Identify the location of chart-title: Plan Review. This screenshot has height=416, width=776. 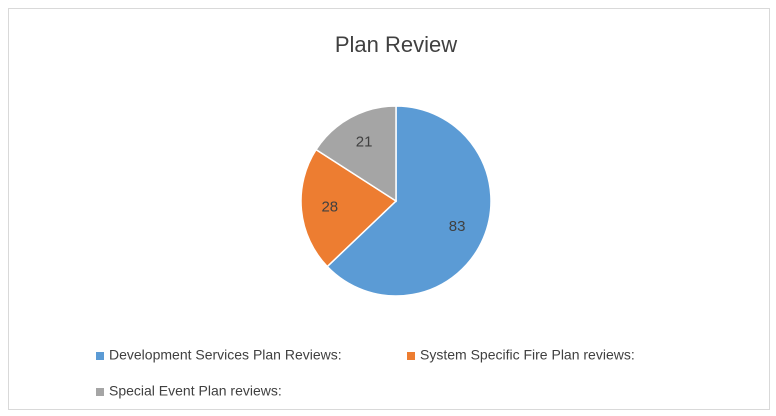
(396, 44).